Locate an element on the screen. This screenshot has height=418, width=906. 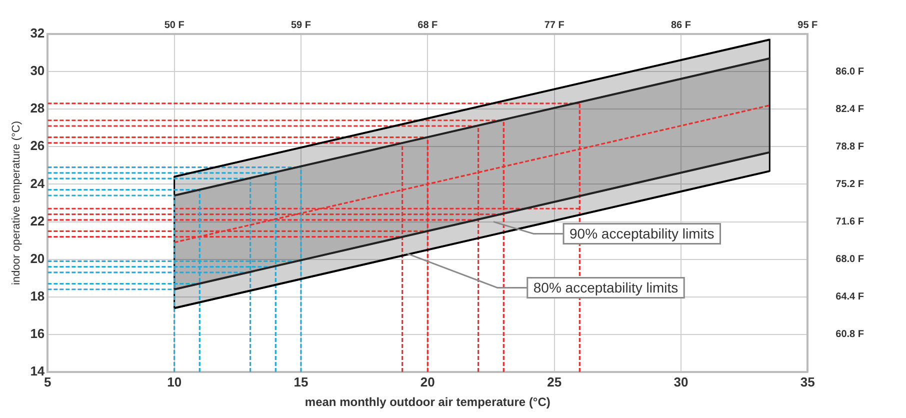
annotation: 90% acceptability limits is located at coordinates (642, 234).